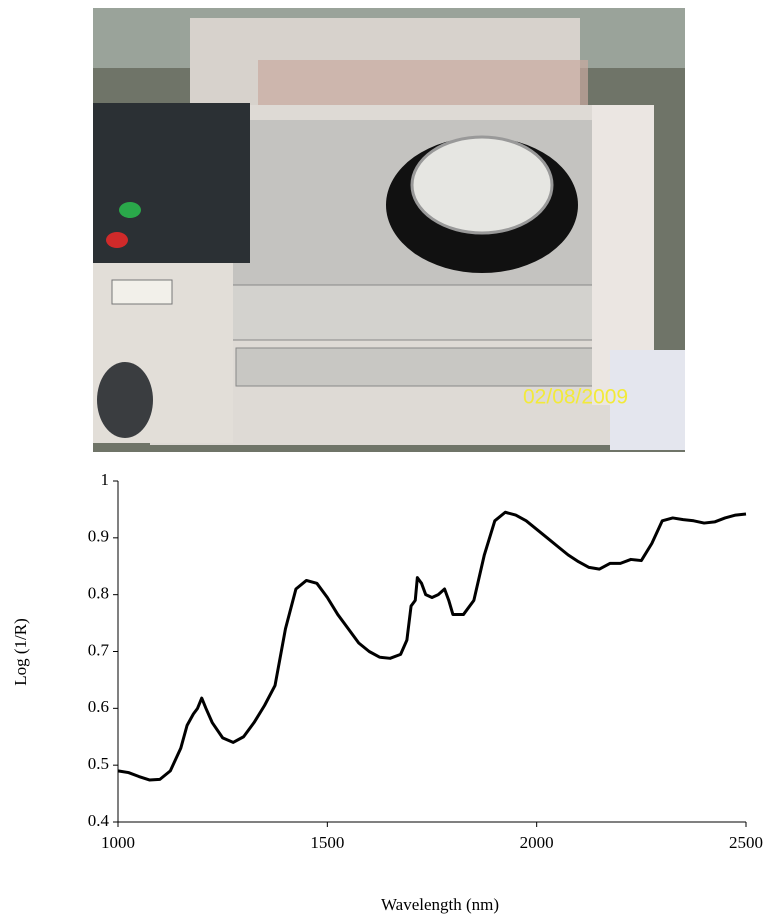  I want to click on paper-sheet, so click(647, 400).